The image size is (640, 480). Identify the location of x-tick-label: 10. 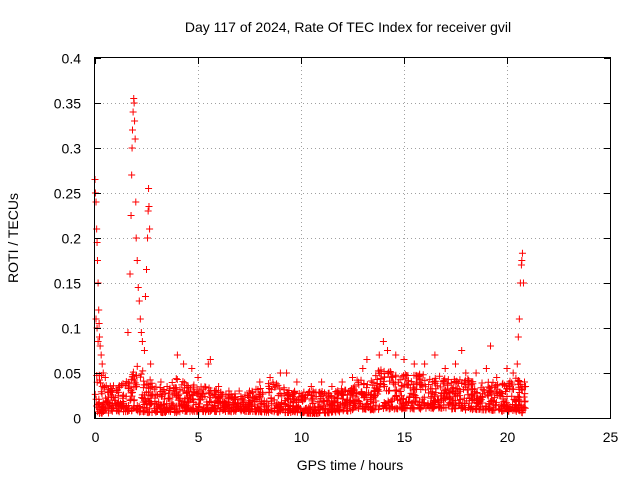
(302, 437).